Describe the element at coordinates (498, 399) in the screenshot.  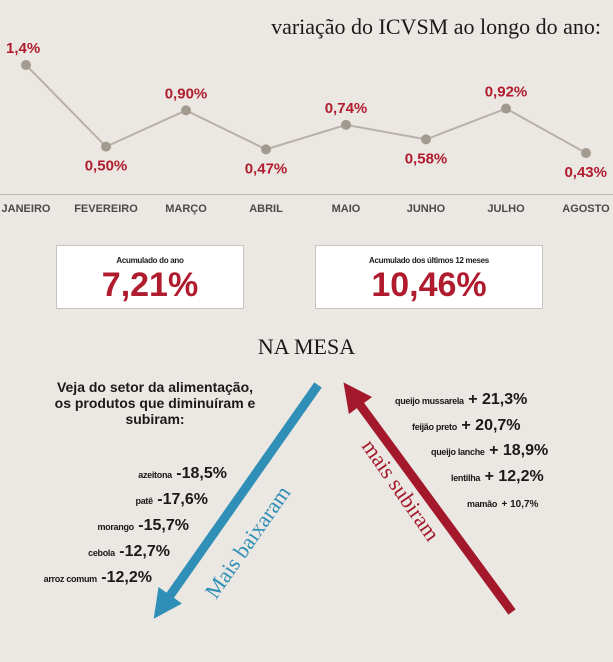
I see `product-change: + 21,3%` at that location.